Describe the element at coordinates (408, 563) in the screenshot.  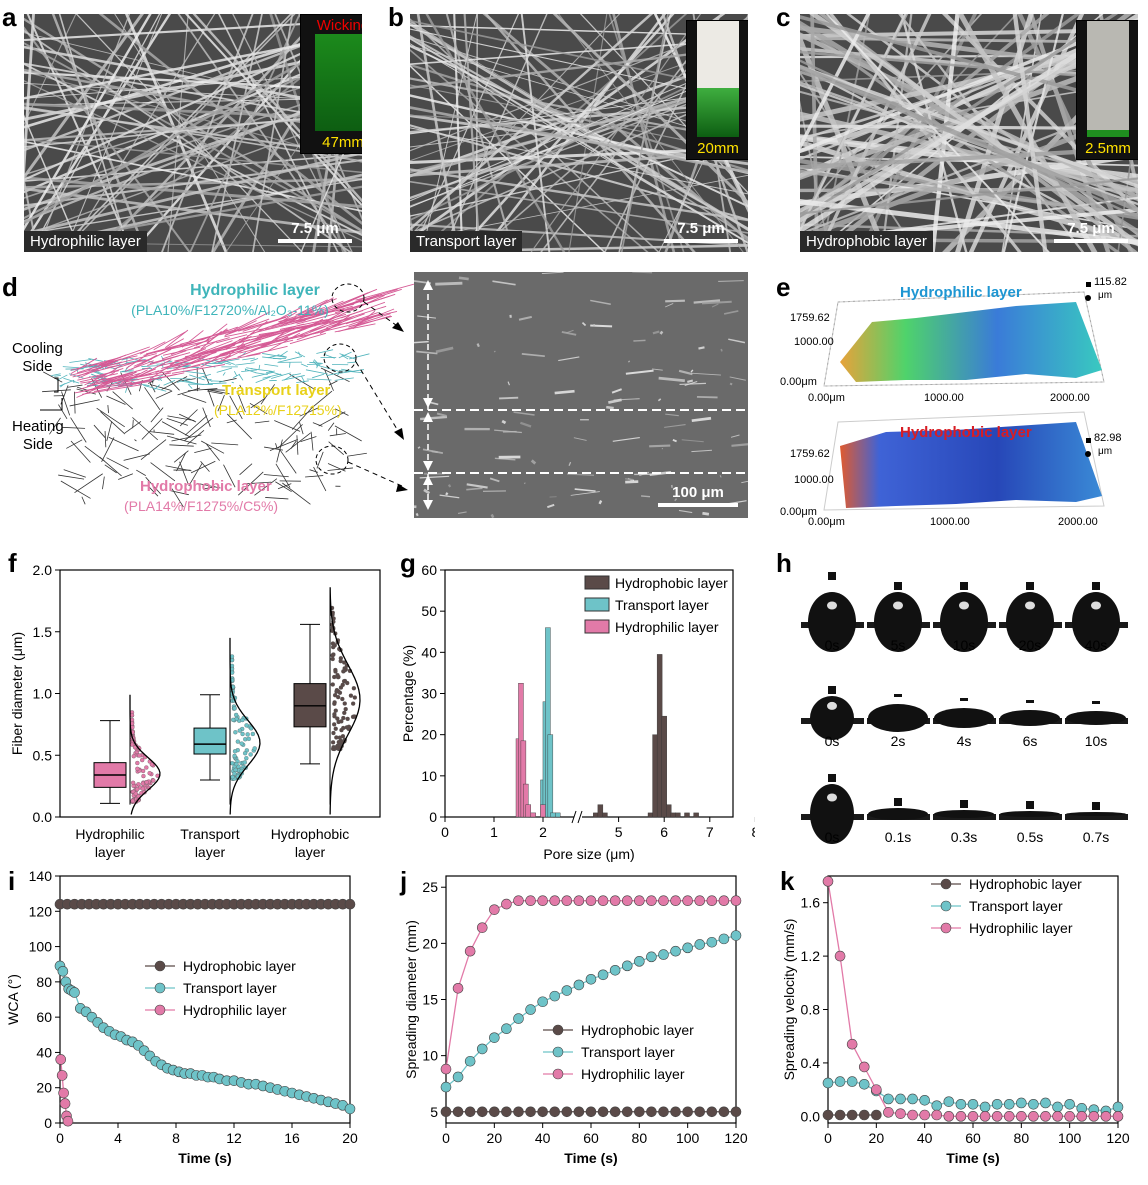
I see `panel-label-g: g` at that location.